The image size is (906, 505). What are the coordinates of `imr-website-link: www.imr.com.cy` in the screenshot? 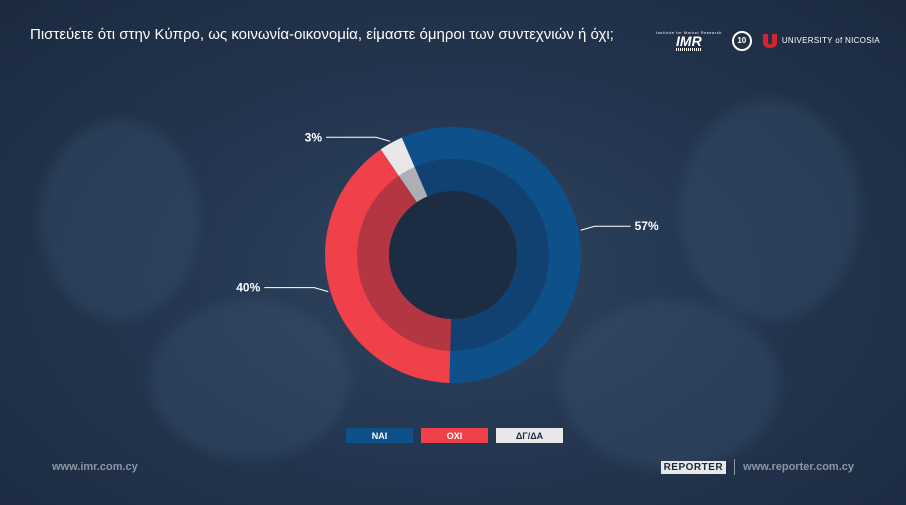 It's located at (95, 467).